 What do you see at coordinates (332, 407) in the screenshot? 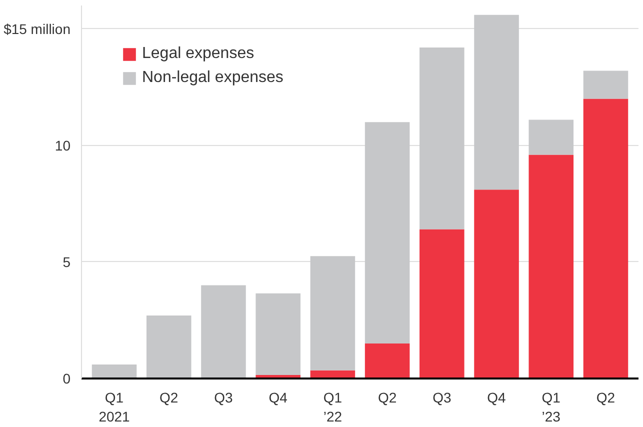
I see `x-tick-label: Q1 ’22` at bounding box center [332, 407].